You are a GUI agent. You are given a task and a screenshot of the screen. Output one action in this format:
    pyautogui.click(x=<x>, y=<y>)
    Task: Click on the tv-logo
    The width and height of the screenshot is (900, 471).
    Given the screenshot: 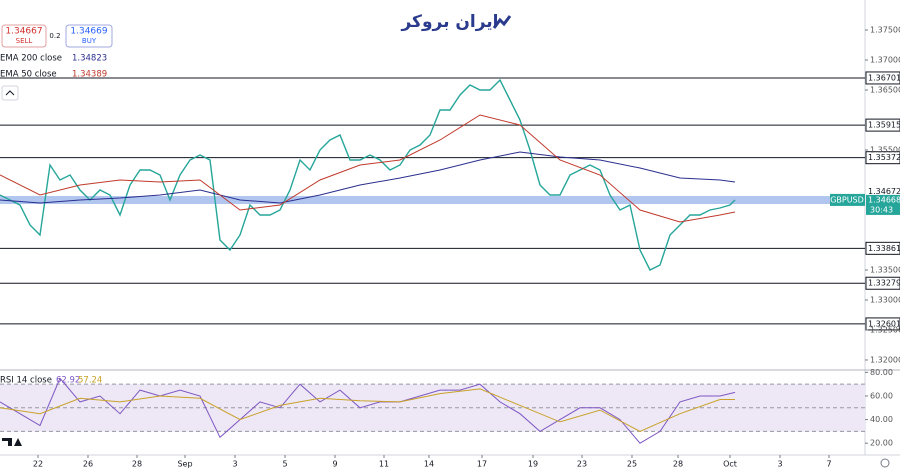 What is the action you would take?
    pyautogui.click(x=12, y=442)
    